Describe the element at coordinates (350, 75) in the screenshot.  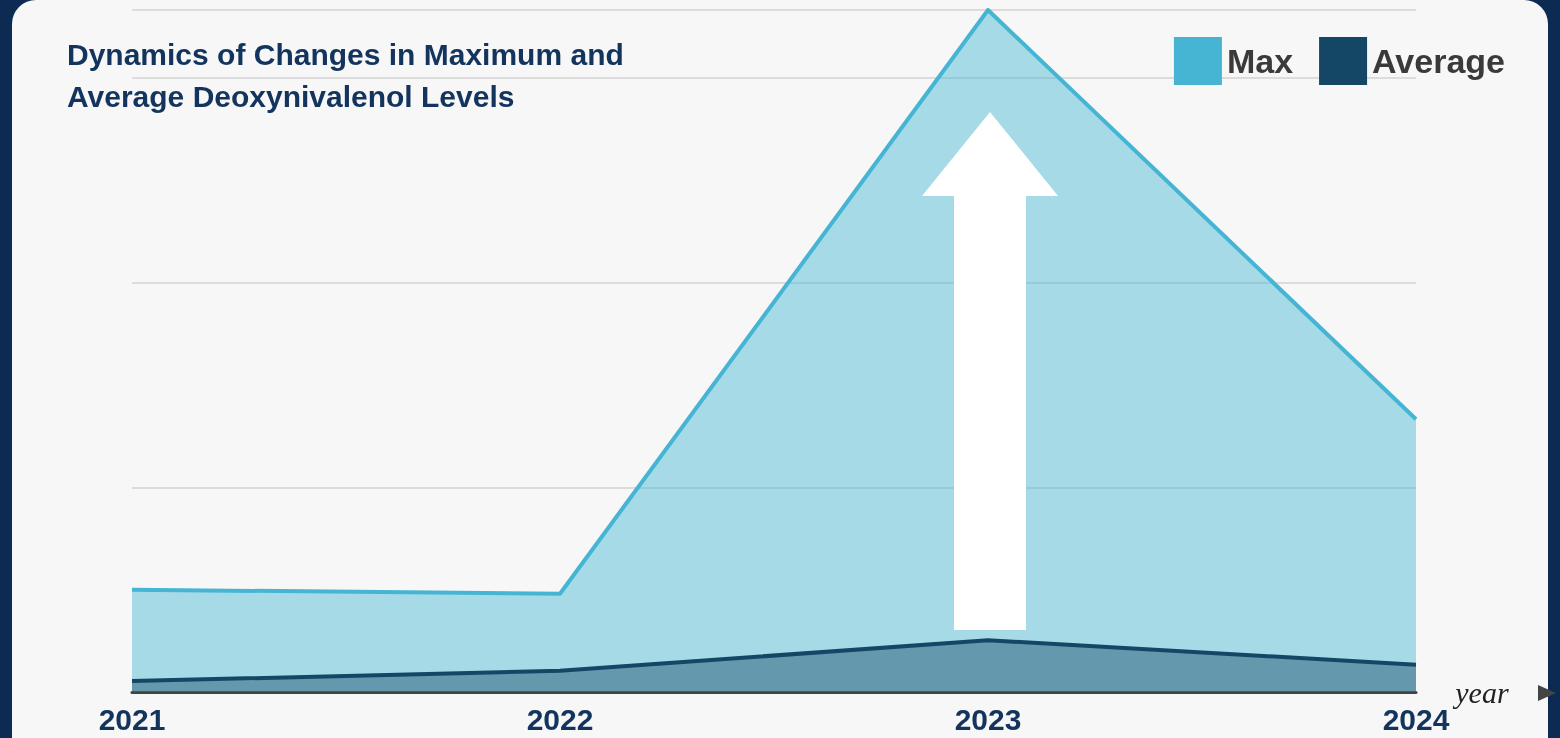
I see `text: Dynamics of Changes in Maximum and Average Deoxynivalenol Levels` at that location.